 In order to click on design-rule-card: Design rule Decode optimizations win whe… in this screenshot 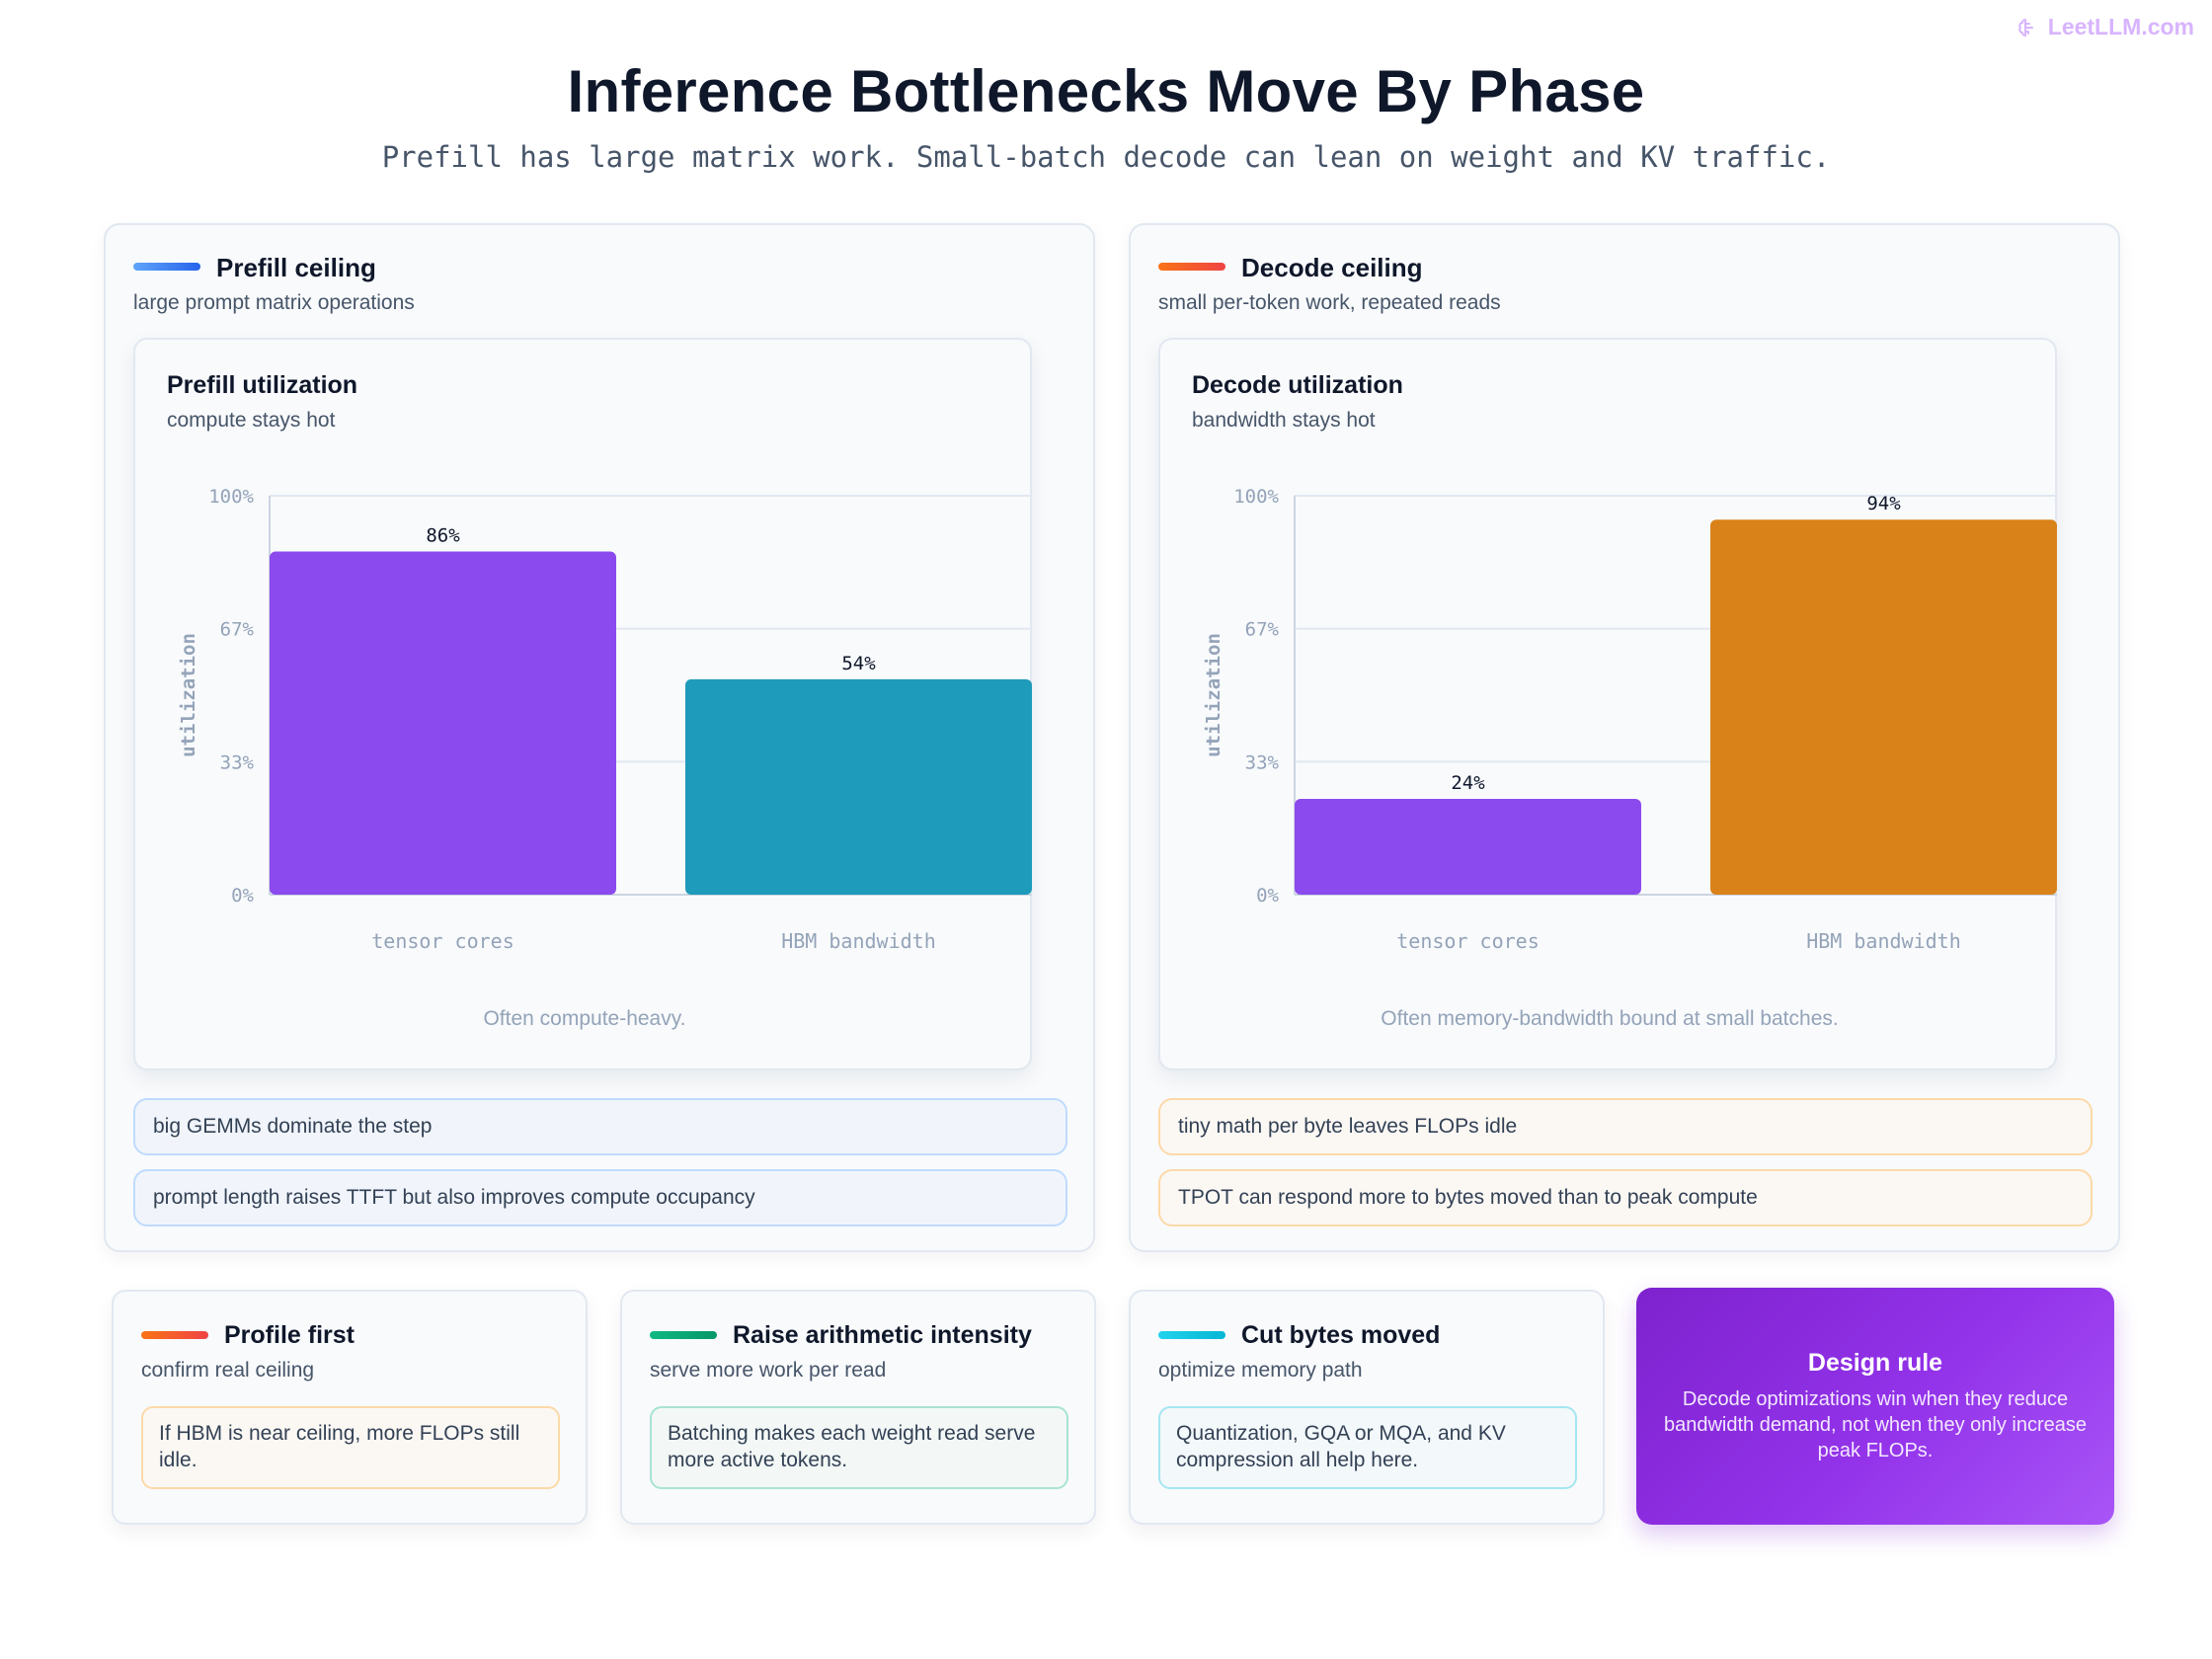, I will do `click(1875, 1407)`.